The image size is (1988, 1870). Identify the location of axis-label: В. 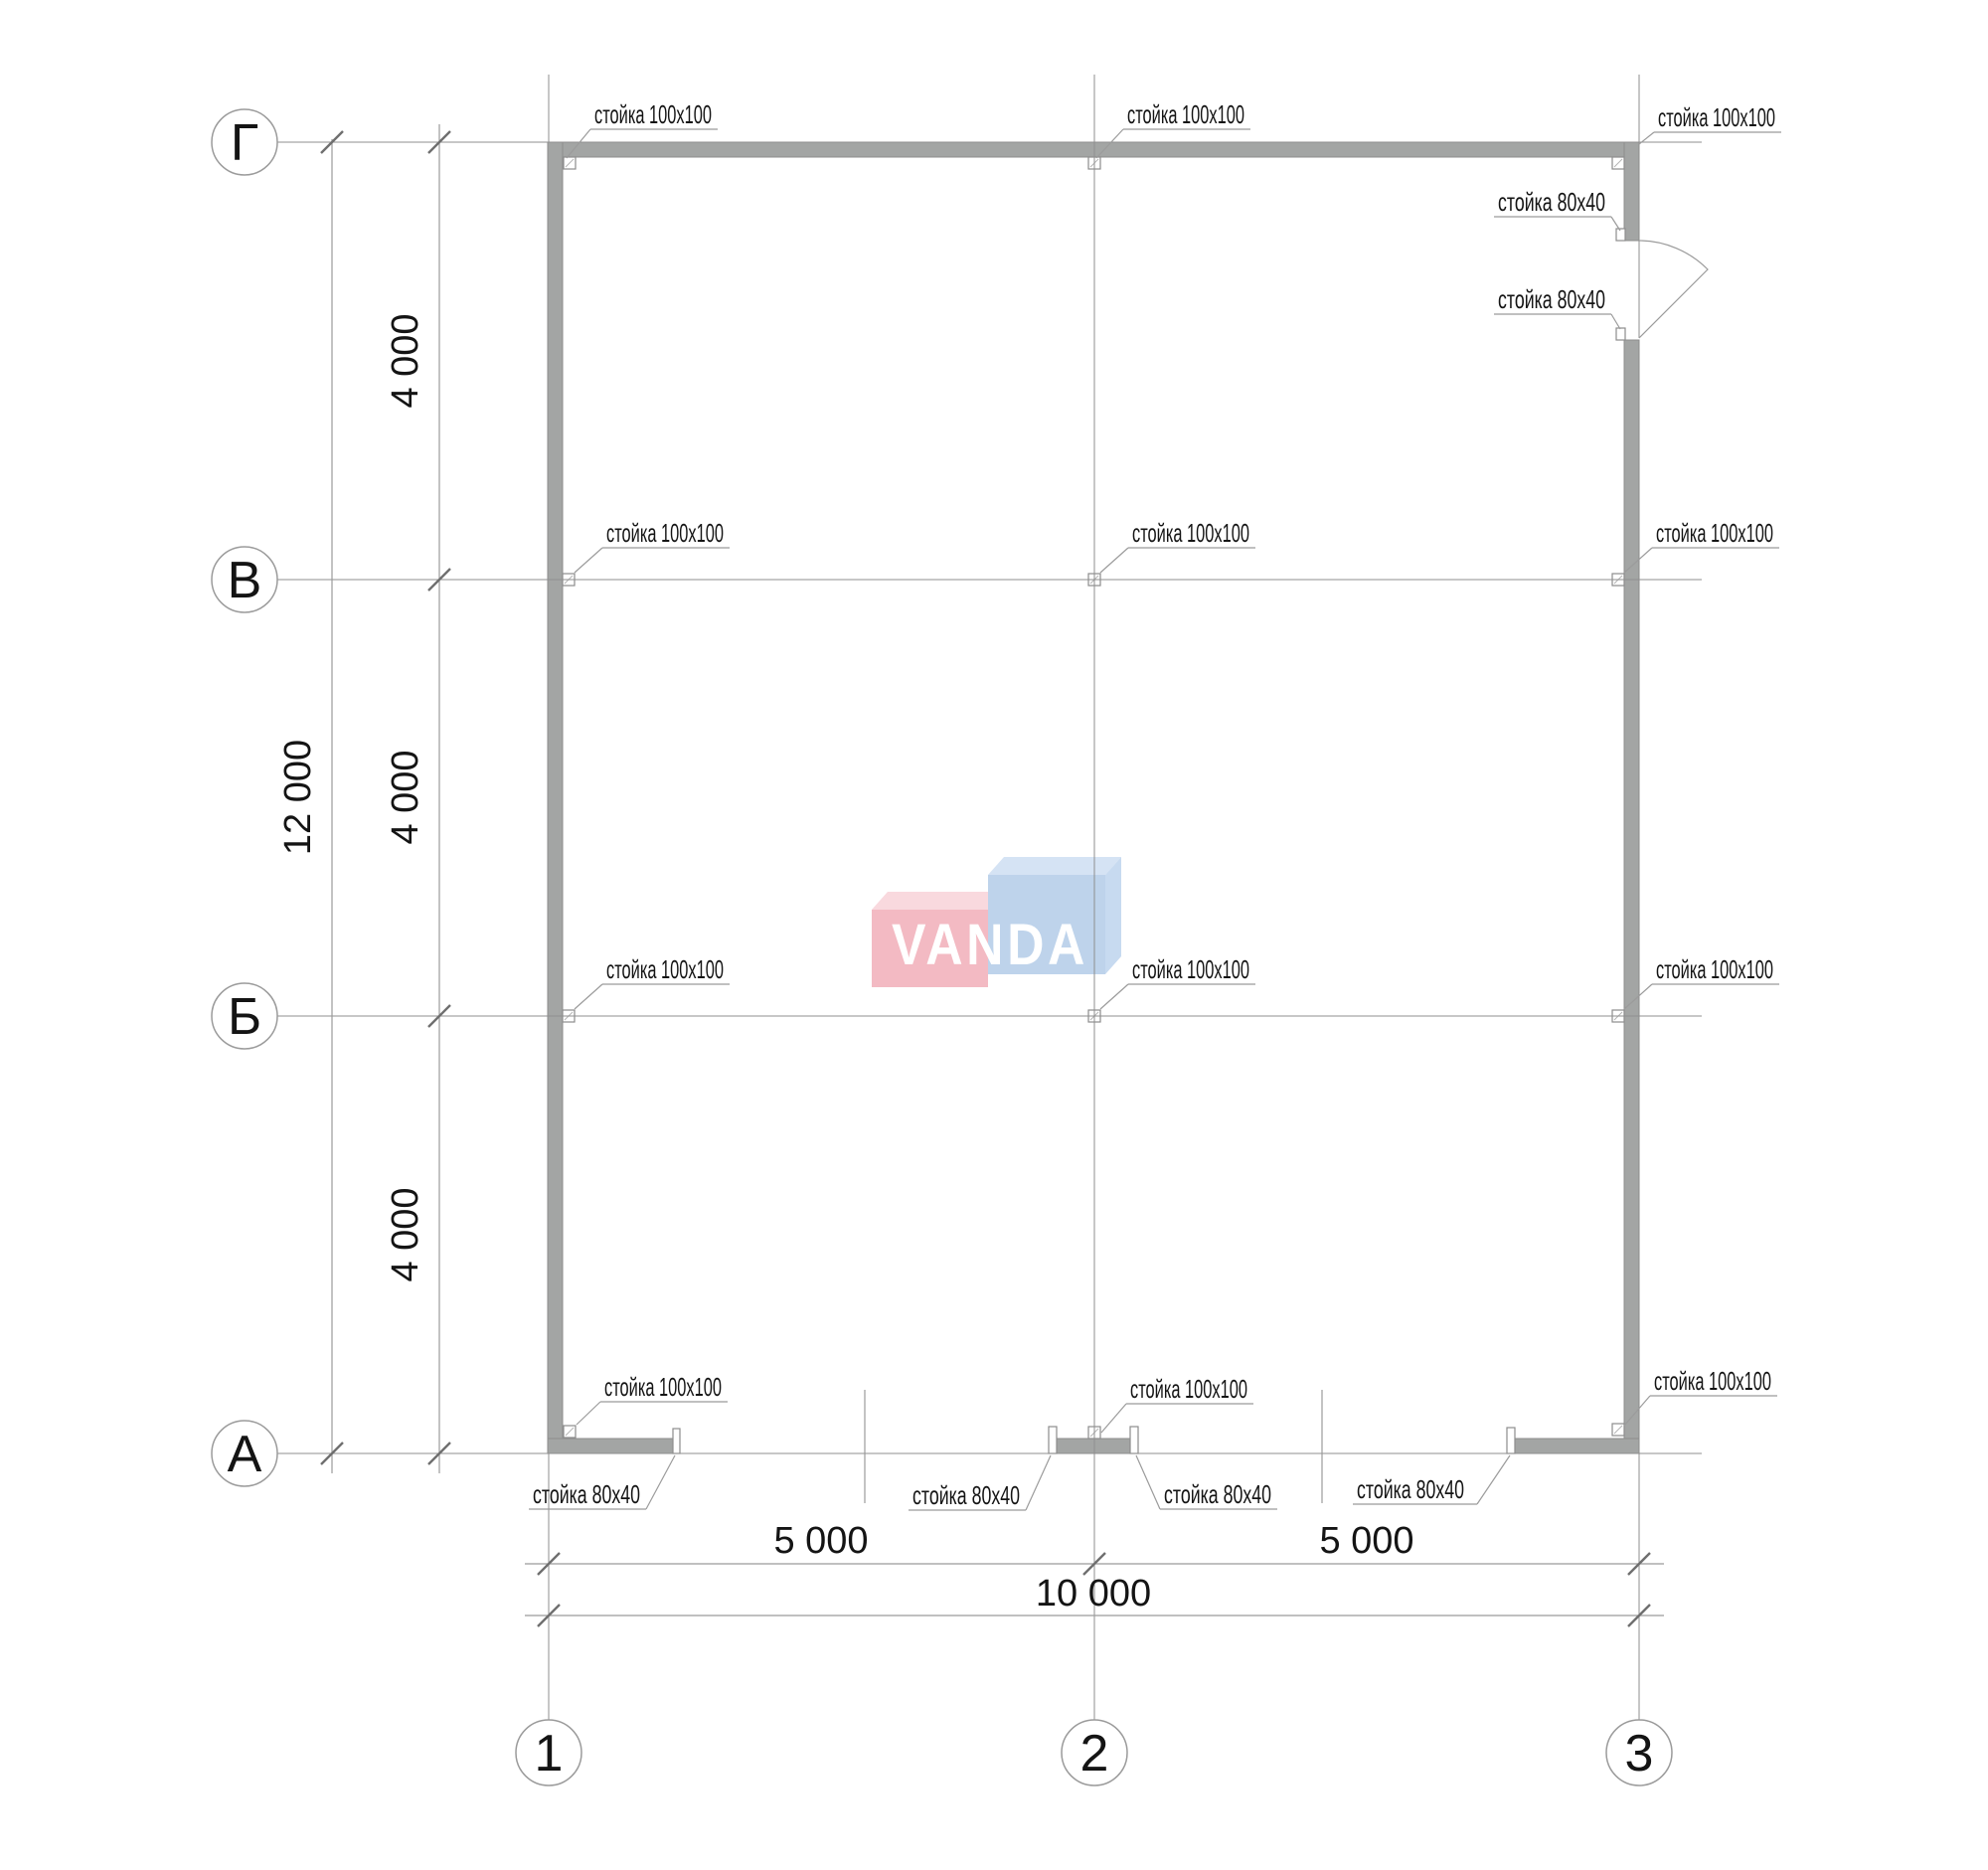
(245, 580).